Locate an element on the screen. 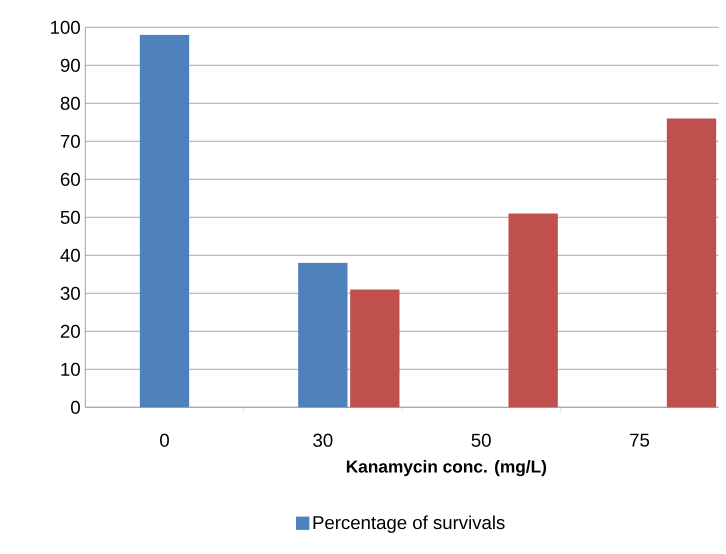  y-tick-label: 40 is located at coordinates (70, 255).